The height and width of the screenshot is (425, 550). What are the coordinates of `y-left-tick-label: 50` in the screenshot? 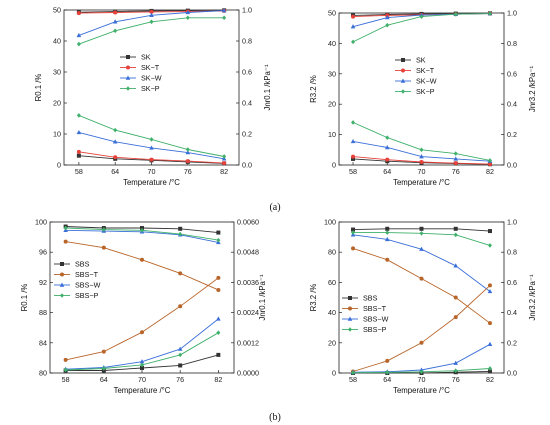 It's located at (57, 10).